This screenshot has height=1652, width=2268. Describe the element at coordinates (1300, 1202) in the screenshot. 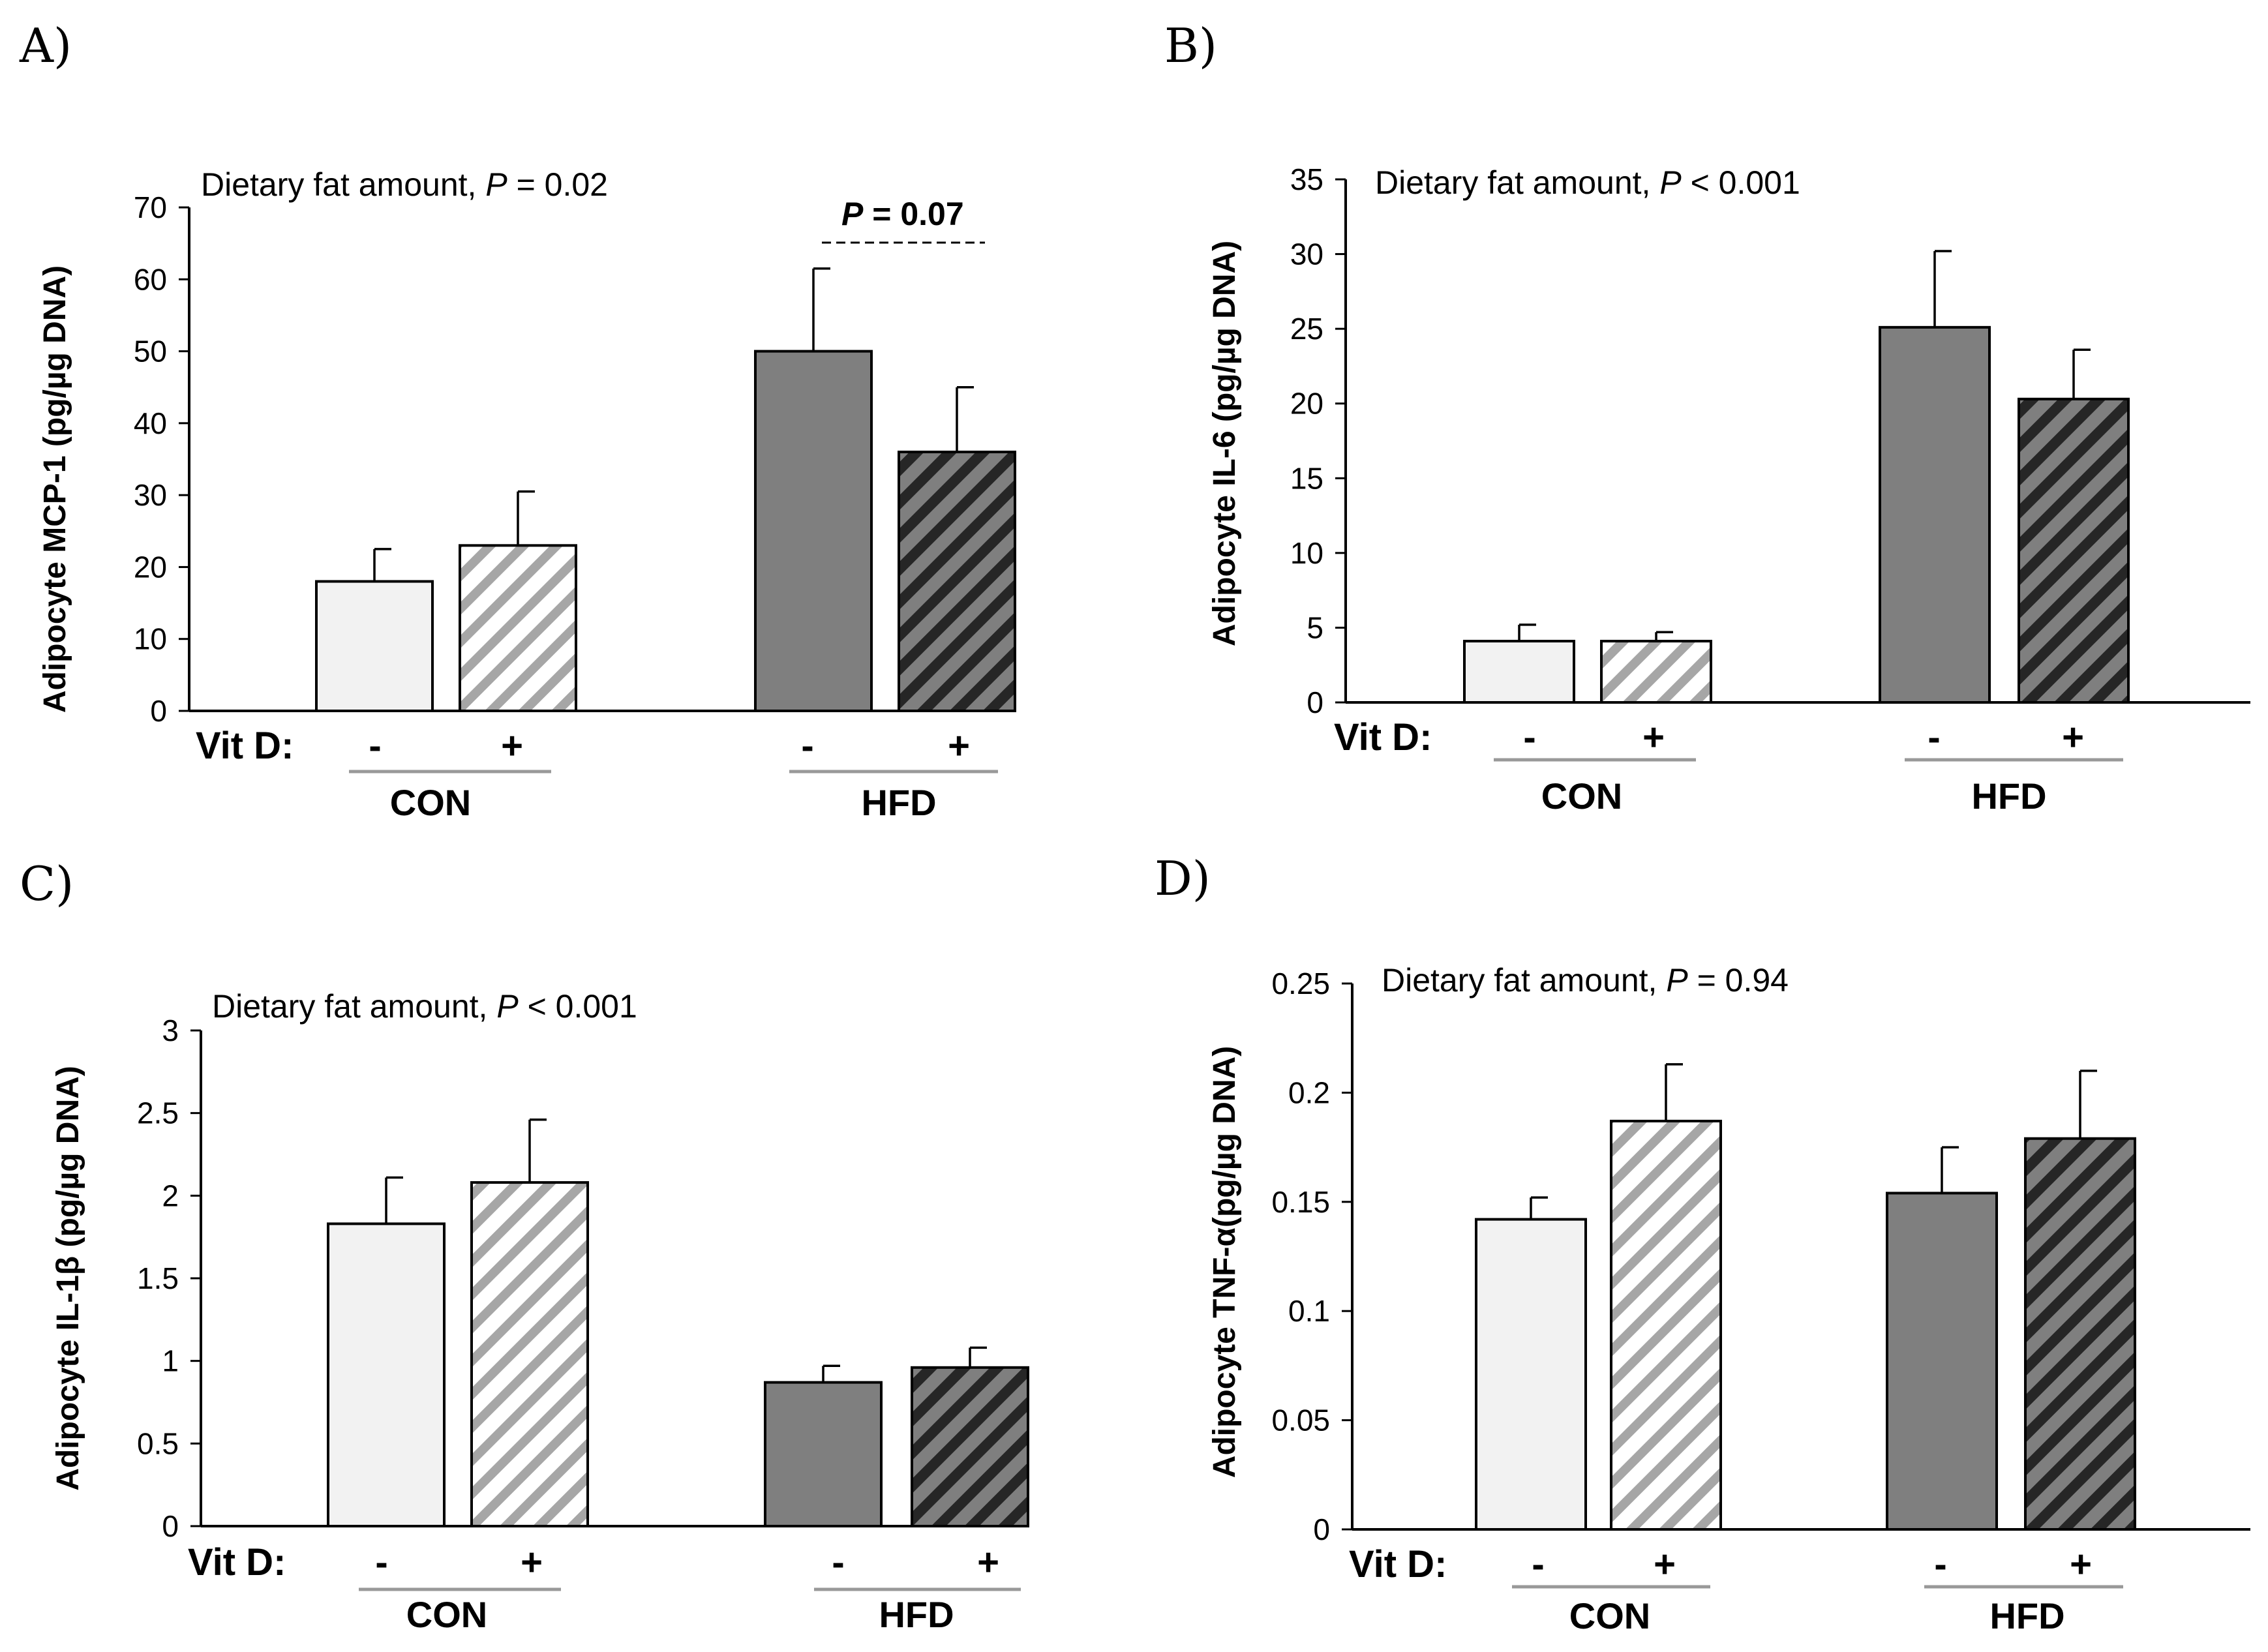

I see `y-tick-label: 0.15` at that location.